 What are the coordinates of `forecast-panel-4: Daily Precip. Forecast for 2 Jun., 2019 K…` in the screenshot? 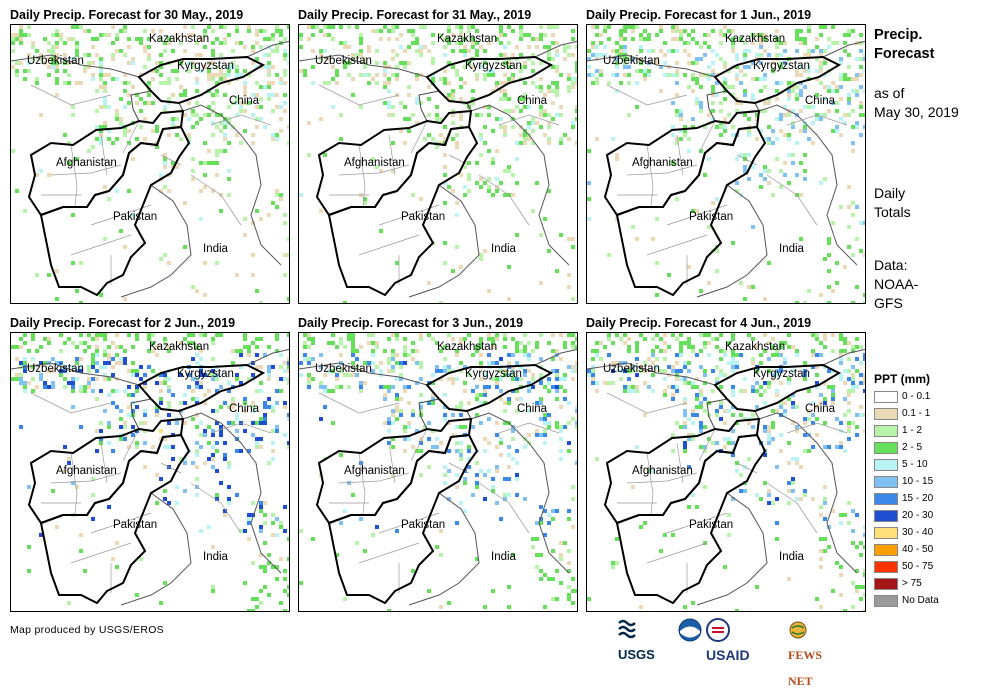 It's located at (150, 466).